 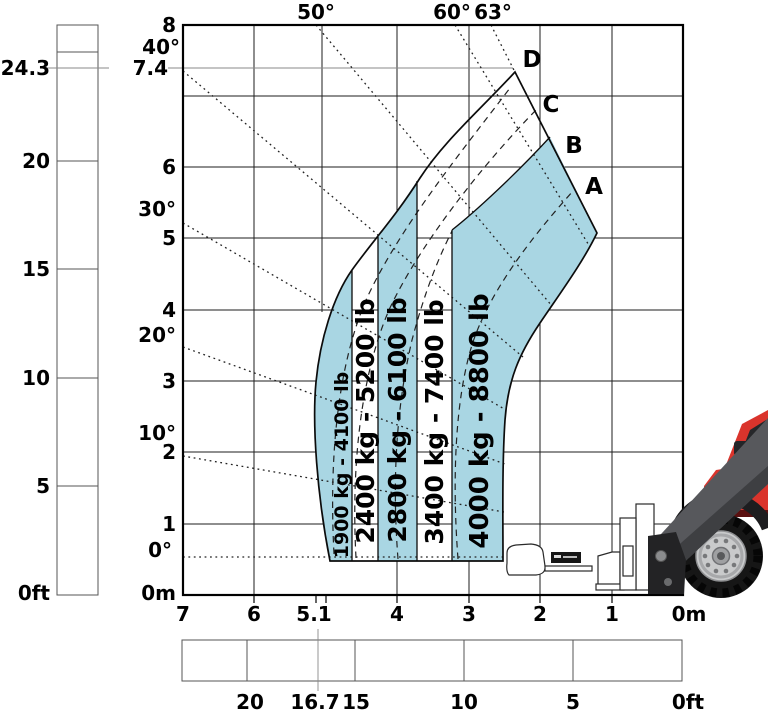 What do you see at coordinates (540, 614) in the screenshot?
I see `bottom-m-label-2: 2` at bounding box center [540, 614].